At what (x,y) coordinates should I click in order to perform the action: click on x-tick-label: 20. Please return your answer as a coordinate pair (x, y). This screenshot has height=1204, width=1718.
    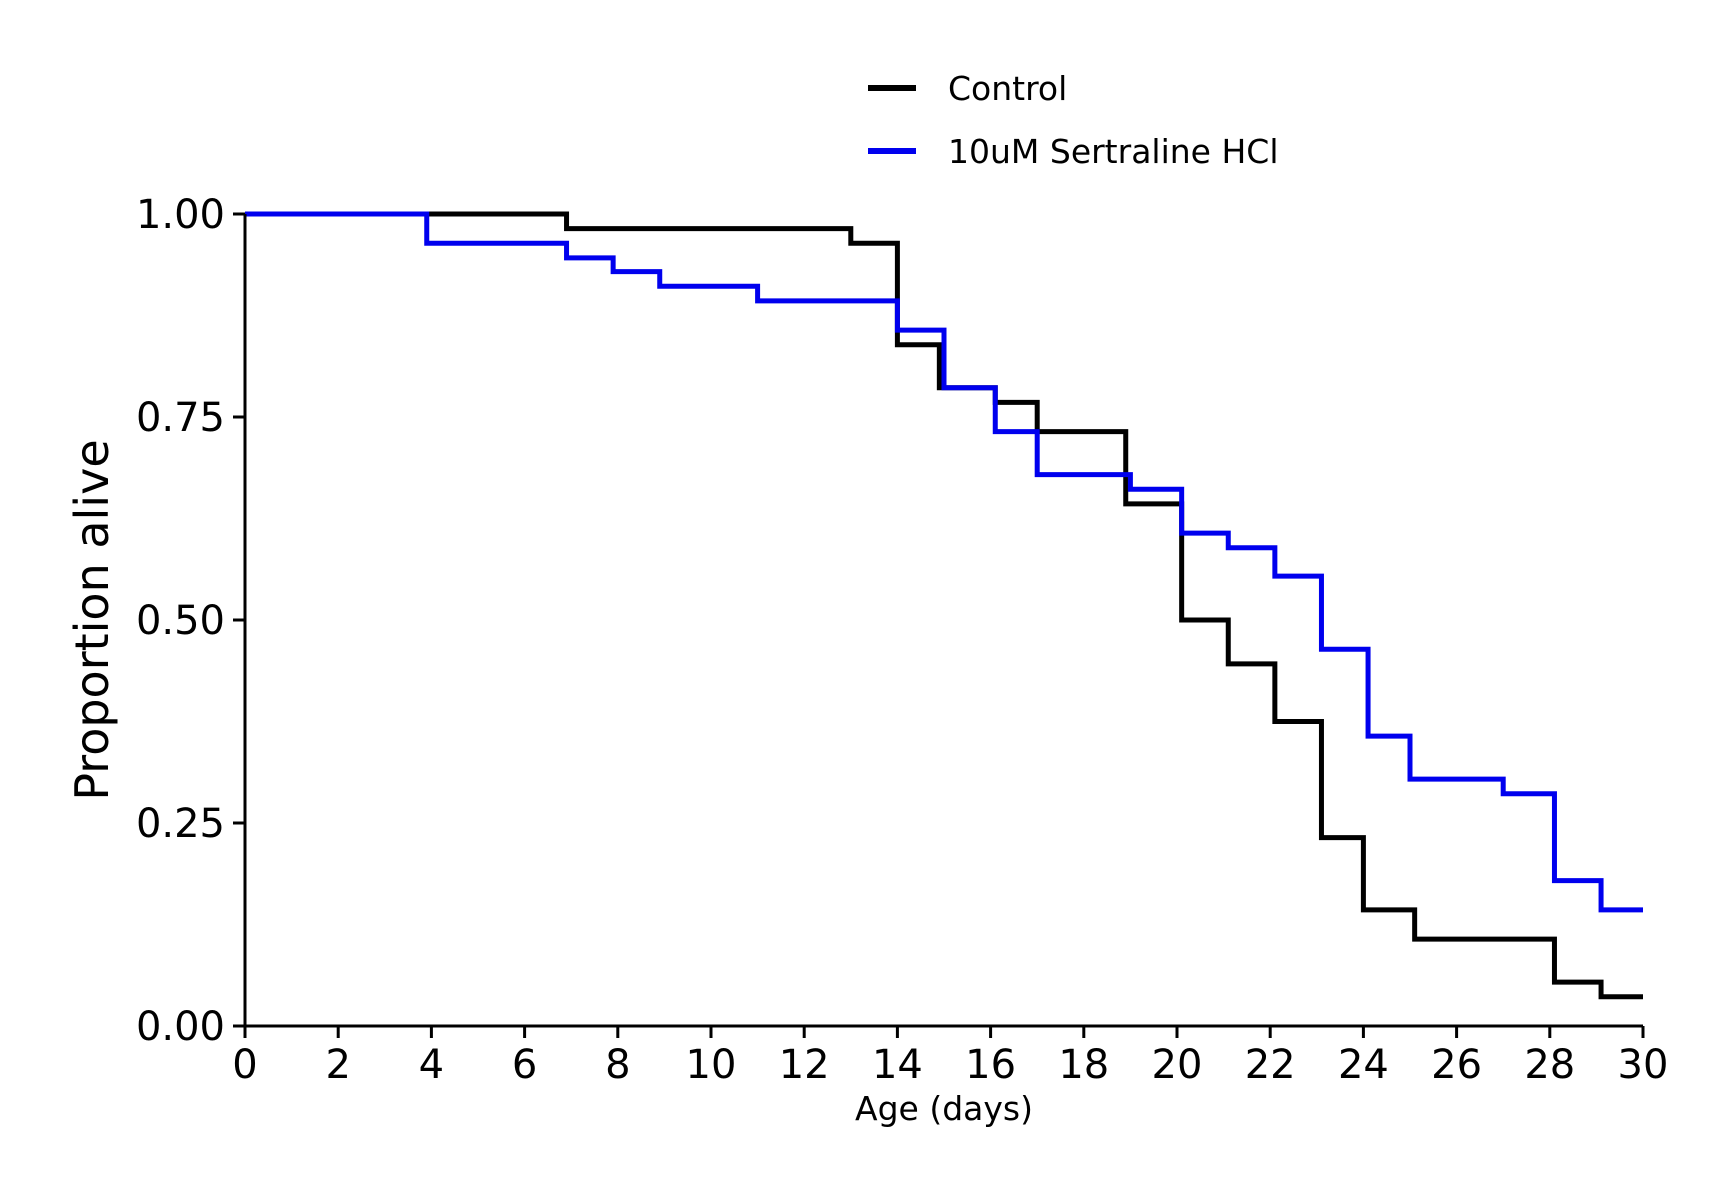
    Looking at the image, I should click on (1177, 1065).